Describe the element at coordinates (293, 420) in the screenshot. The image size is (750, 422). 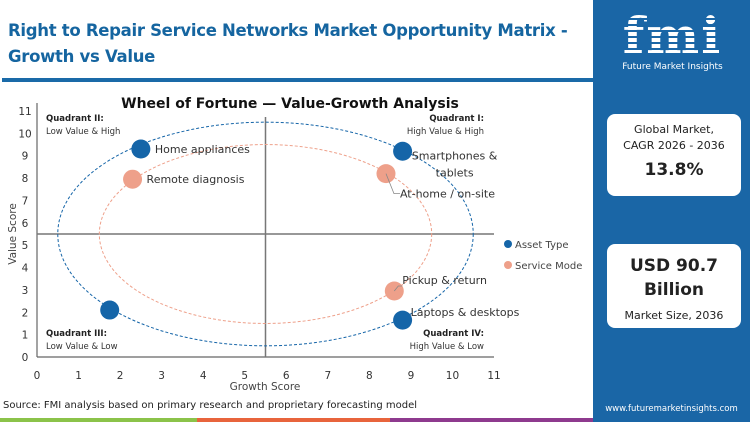
I see `footer-bar-orange` at that location.